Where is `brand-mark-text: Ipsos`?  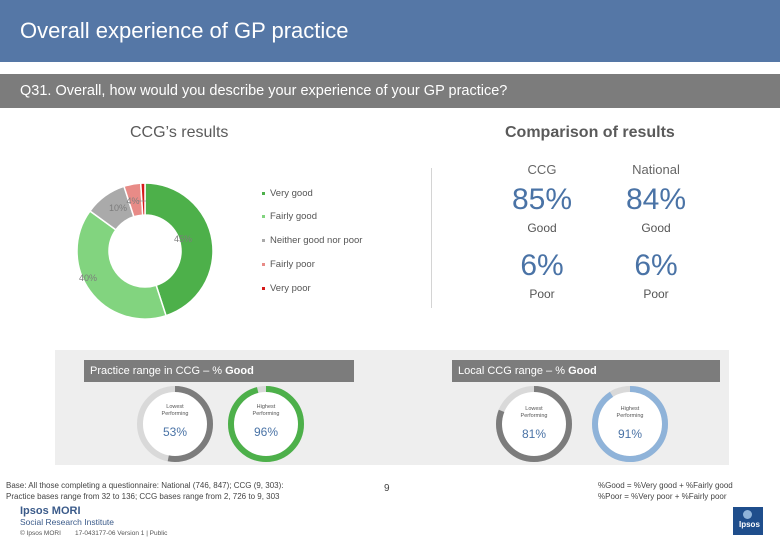 brand-mark-text: Ipsos is located at coordinates (749, 524).